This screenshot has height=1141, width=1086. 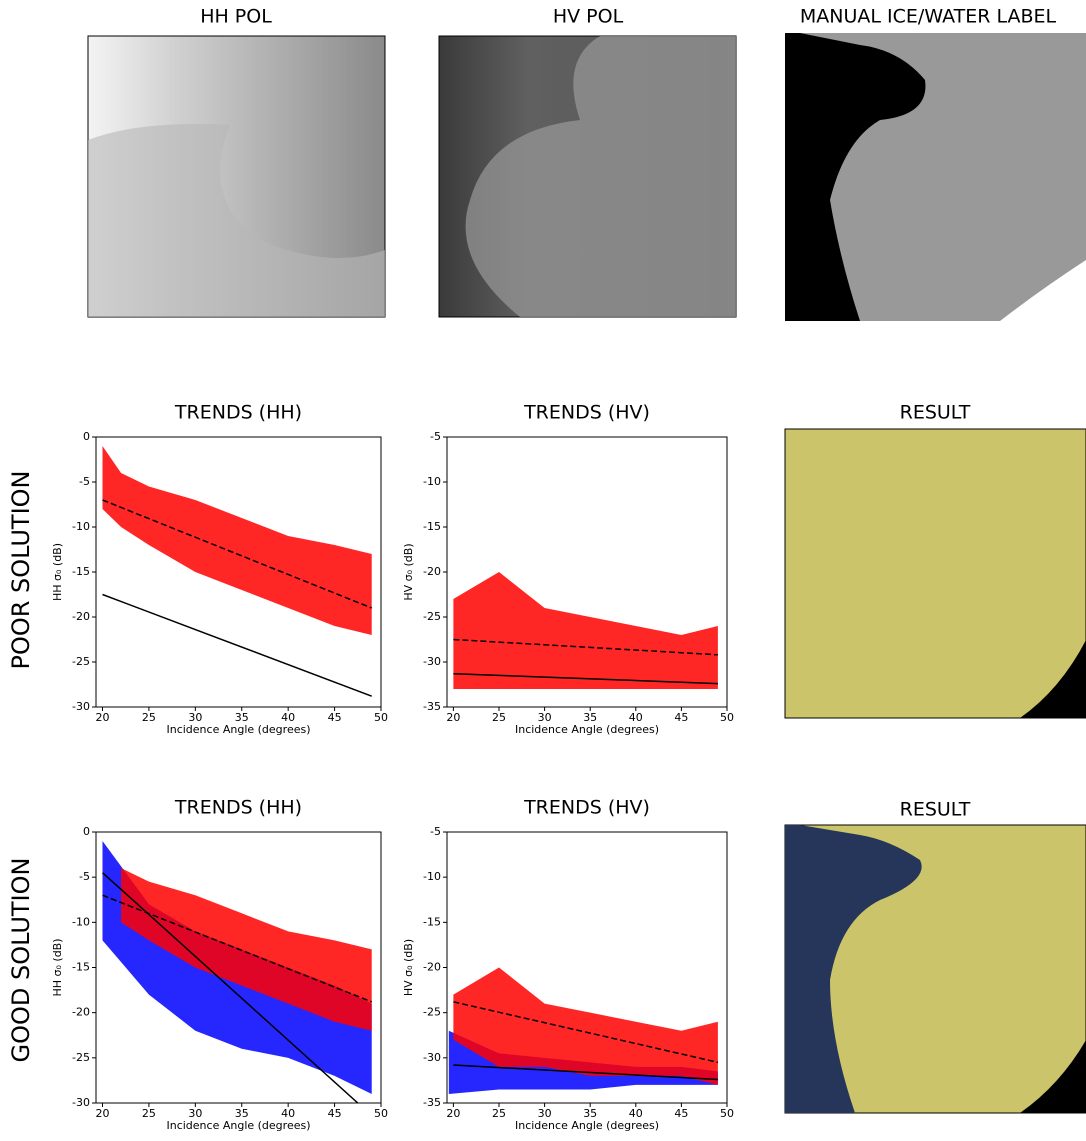 What do you see at coordinates (236, 17) in the screenshot?
I see `image-title: HH POL` at bounding box center [236, 17].